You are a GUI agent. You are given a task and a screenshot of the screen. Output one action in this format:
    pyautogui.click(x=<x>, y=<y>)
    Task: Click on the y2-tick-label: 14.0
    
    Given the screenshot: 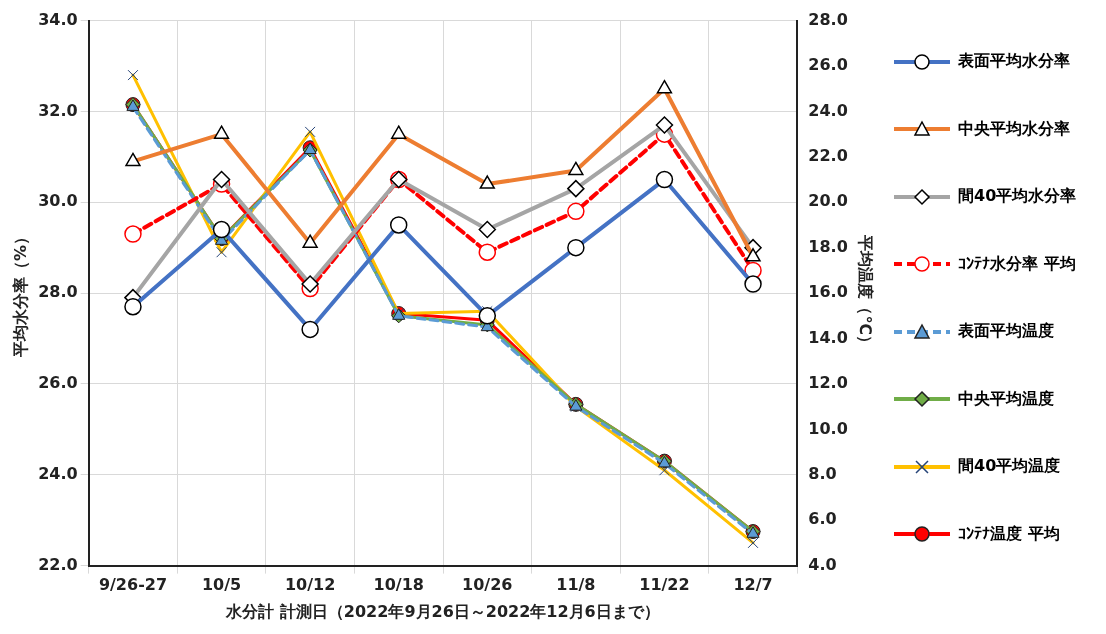 What is the action you would take?
    pyautogui.click(x=828, y=337)
    